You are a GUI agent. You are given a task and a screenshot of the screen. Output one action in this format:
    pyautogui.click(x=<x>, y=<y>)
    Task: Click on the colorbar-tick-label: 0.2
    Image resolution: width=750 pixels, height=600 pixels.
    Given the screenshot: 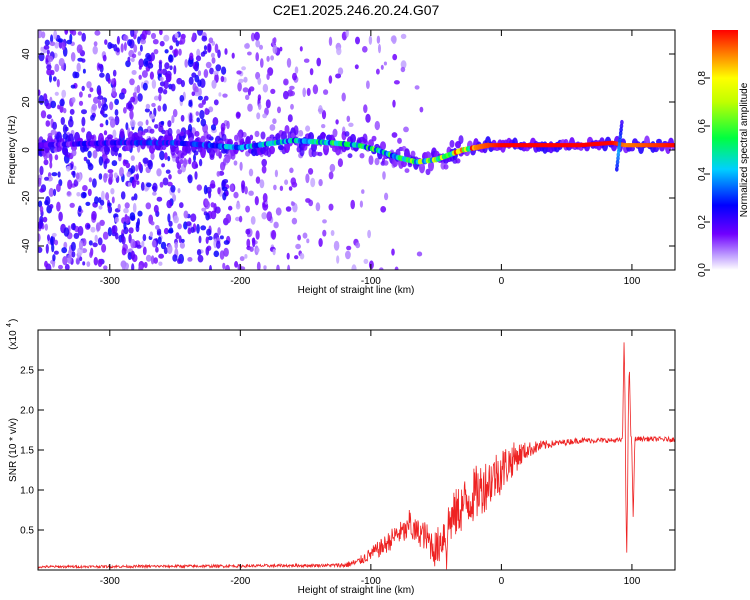 What is the action you would take?
    pyautogui.click(x=702, y=222)
    